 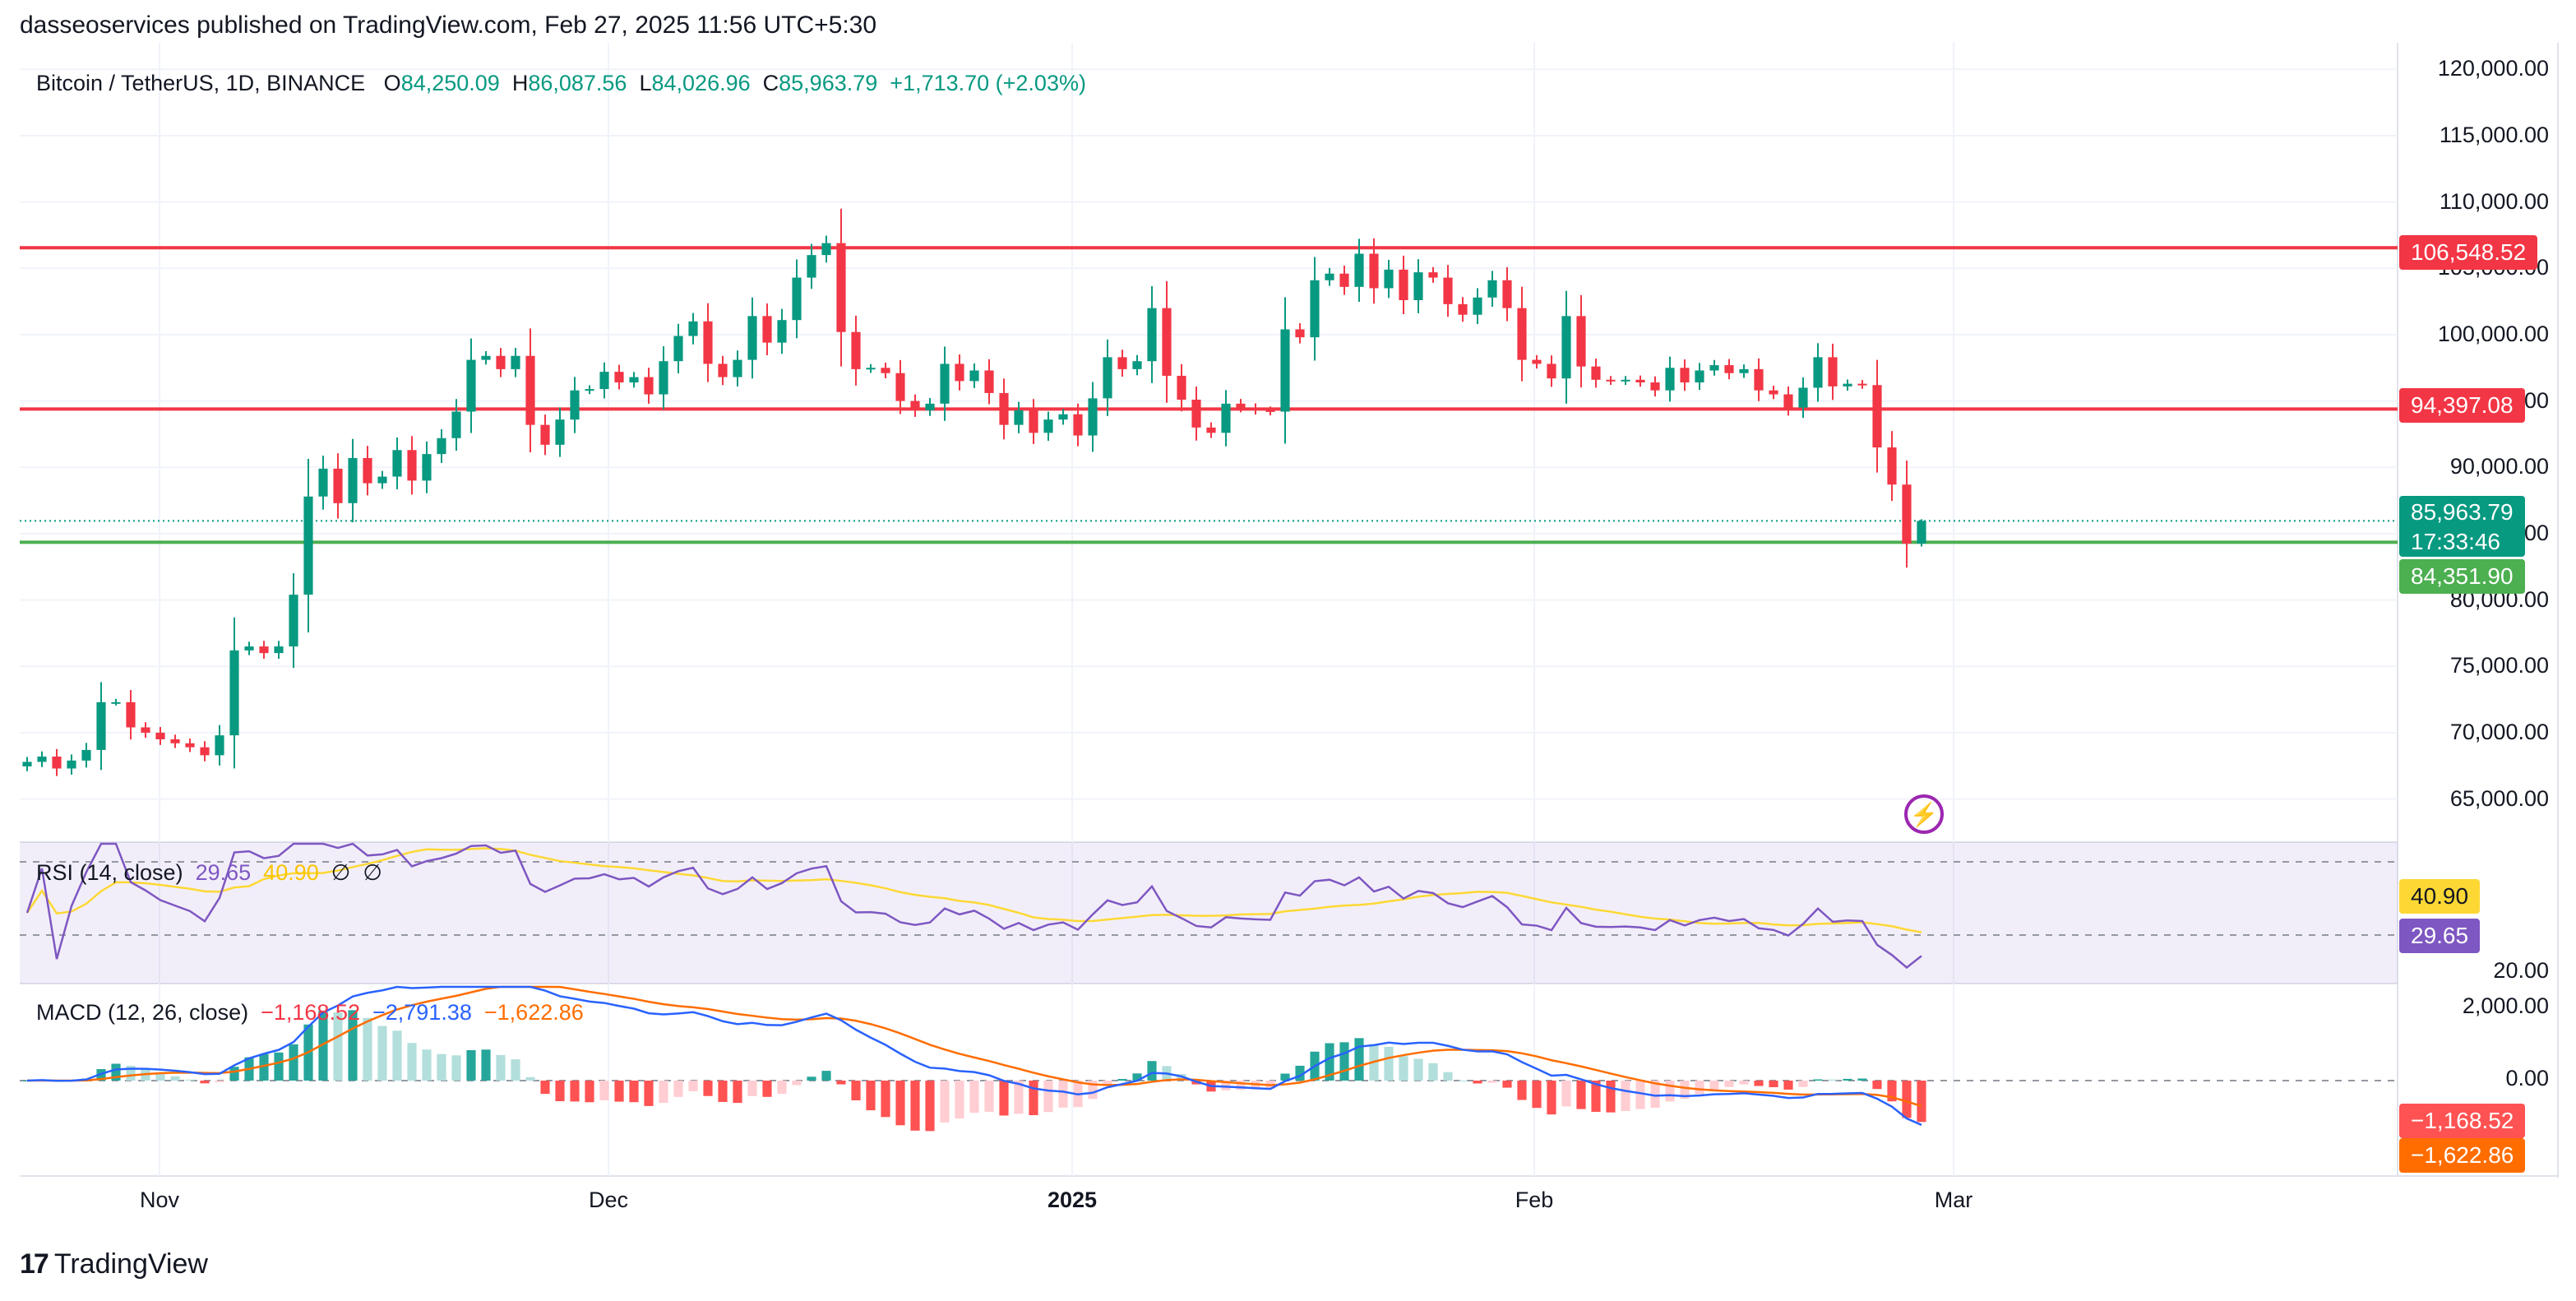 What do you see at coordinates (2455, 541) in the screenshot?
I see `bar-countdown: 17:33:46` at bounding box center [2455, 541].